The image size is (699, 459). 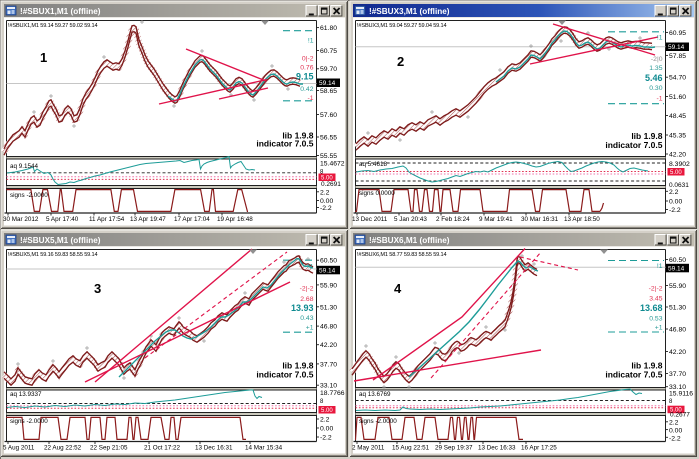 What do you see at coordinates (192, 219) in the screenshot?
I see `svg-text: 17 Apr 17:04` at bounding box center [192, 219].